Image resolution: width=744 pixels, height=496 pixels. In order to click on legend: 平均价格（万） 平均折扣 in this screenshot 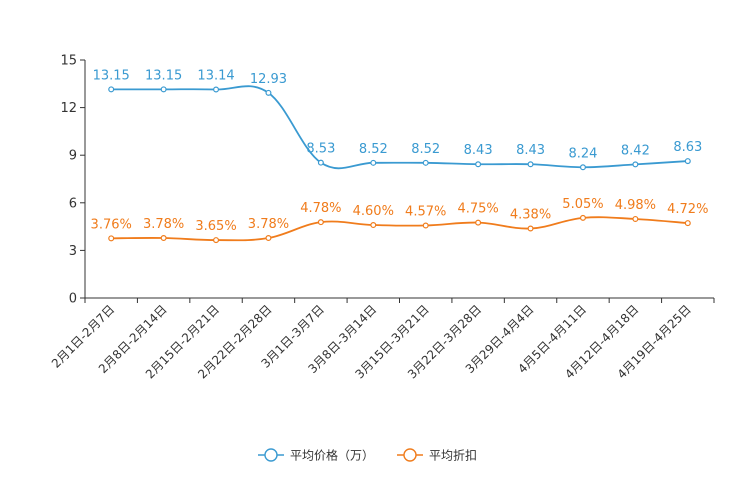, I will do `click(367, 455)`.